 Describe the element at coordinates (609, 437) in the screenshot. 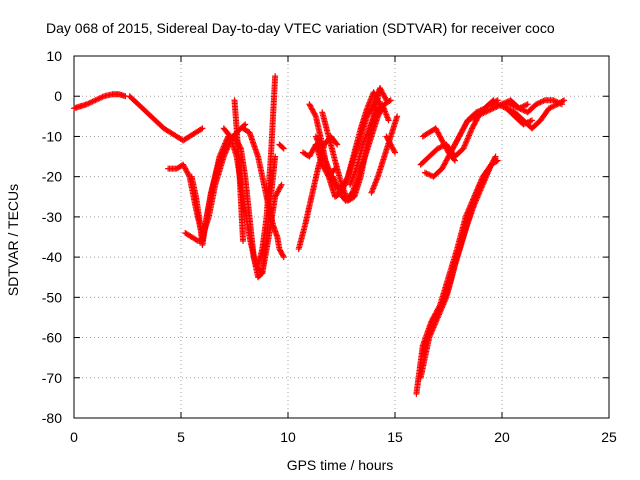

I see `x-tick-label: 25` at that location.